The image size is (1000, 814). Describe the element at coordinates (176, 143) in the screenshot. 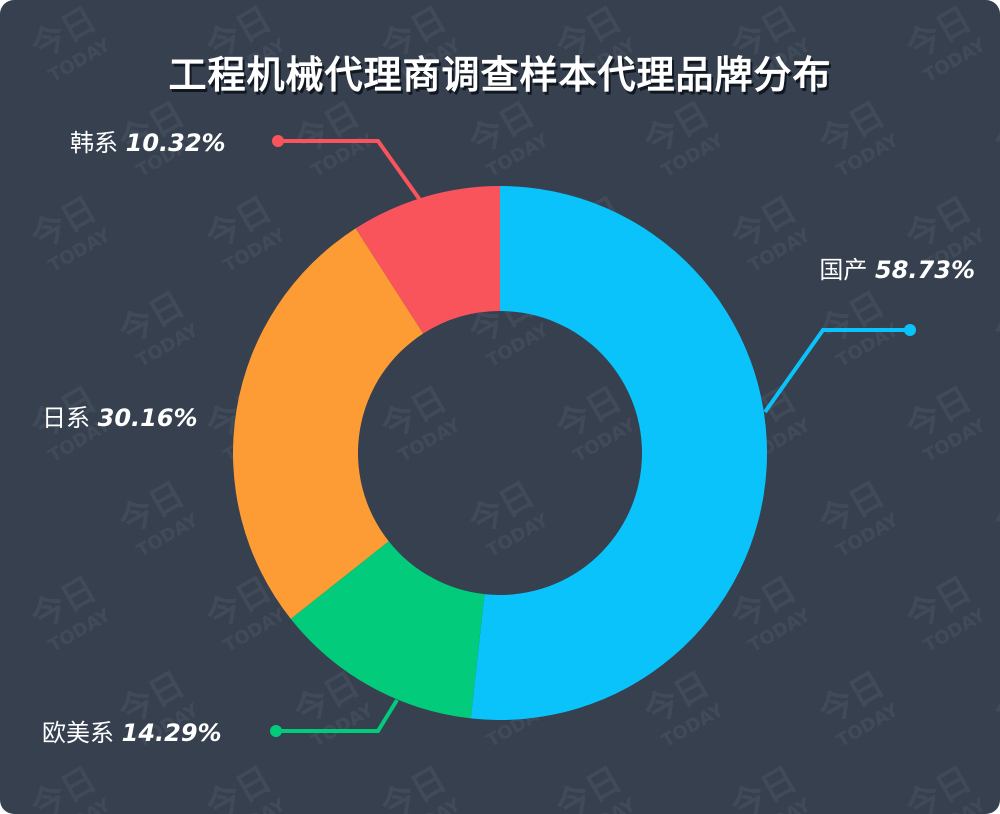

I see `slice-label-value: 10.32%` at that location.